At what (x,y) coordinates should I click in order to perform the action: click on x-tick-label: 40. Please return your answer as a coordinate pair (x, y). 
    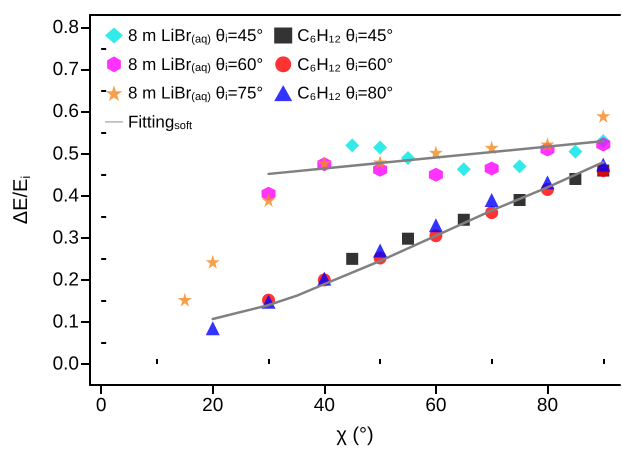
    Looking at the image, I should click on (324, 405).